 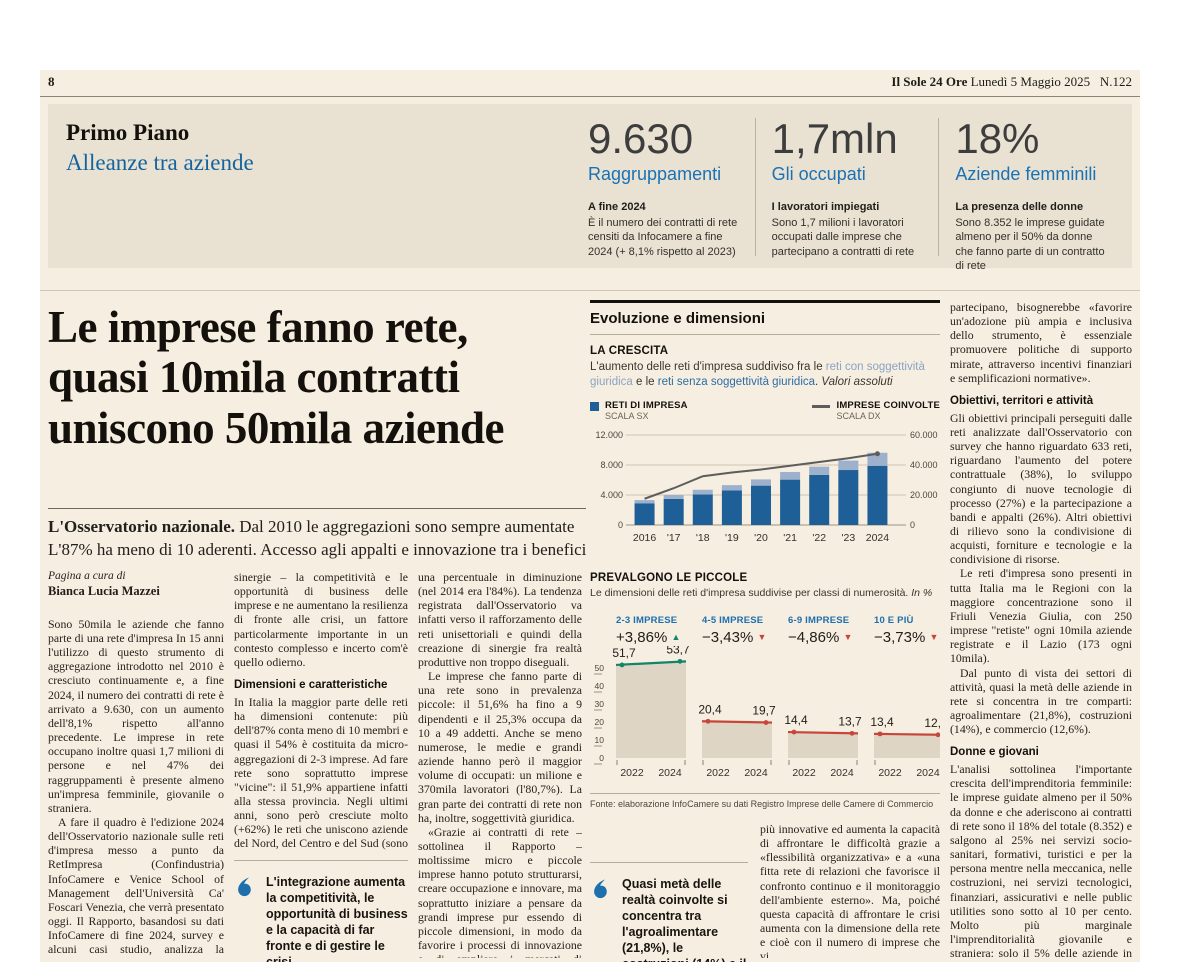 What do you see at coordinates (676, 637) in the screenshot?
I see `arrow-up-icon: ▲` at bounding box center [676, 637].